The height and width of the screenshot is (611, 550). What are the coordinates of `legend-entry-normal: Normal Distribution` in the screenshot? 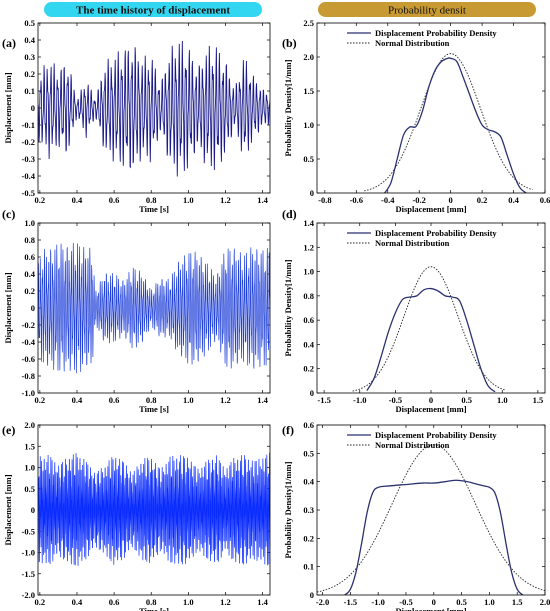 It's located at (412, 43).